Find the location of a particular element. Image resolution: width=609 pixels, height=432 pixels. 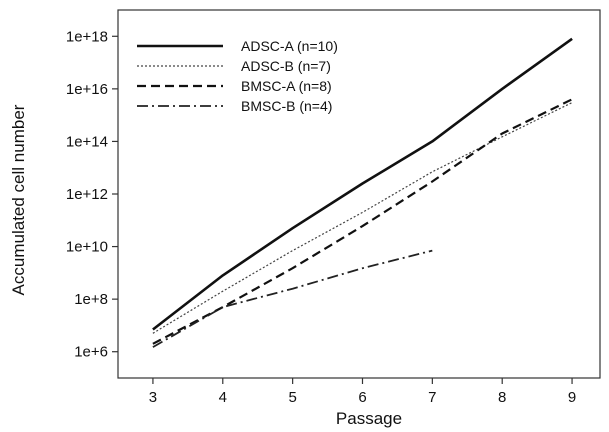

legend-label-1: ADSC-A (n=10) is located at coordinates (289, 46).